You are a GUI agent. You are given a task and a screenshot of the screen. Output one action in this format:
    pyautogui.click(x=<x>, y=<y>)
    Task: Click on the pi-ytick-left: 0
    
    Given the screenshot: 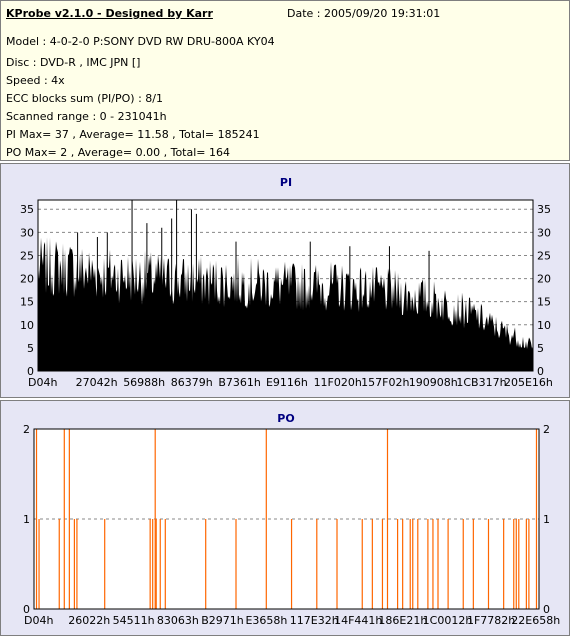 What is the action you would take?
    pyautogui.click(x=30, y=371)
    